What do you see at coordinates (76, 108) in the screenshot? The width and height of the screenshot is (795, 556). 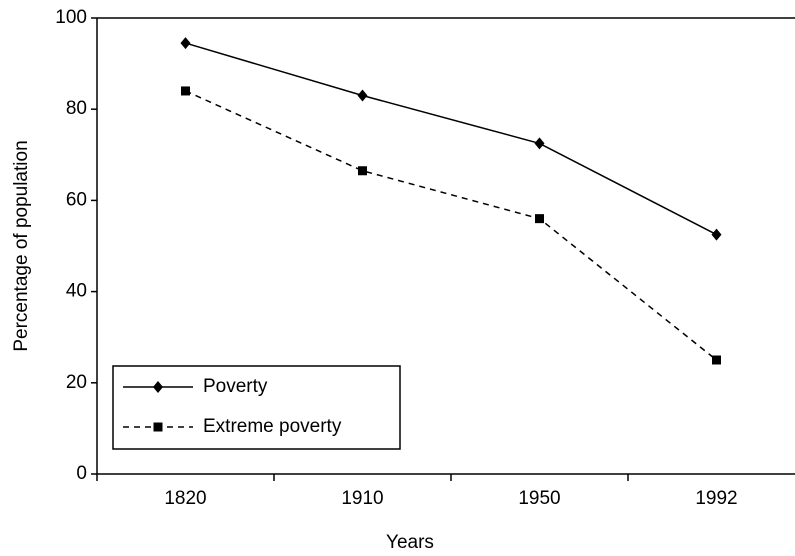 I see `y-tick-label: 80` at bounding box center [76, 108].